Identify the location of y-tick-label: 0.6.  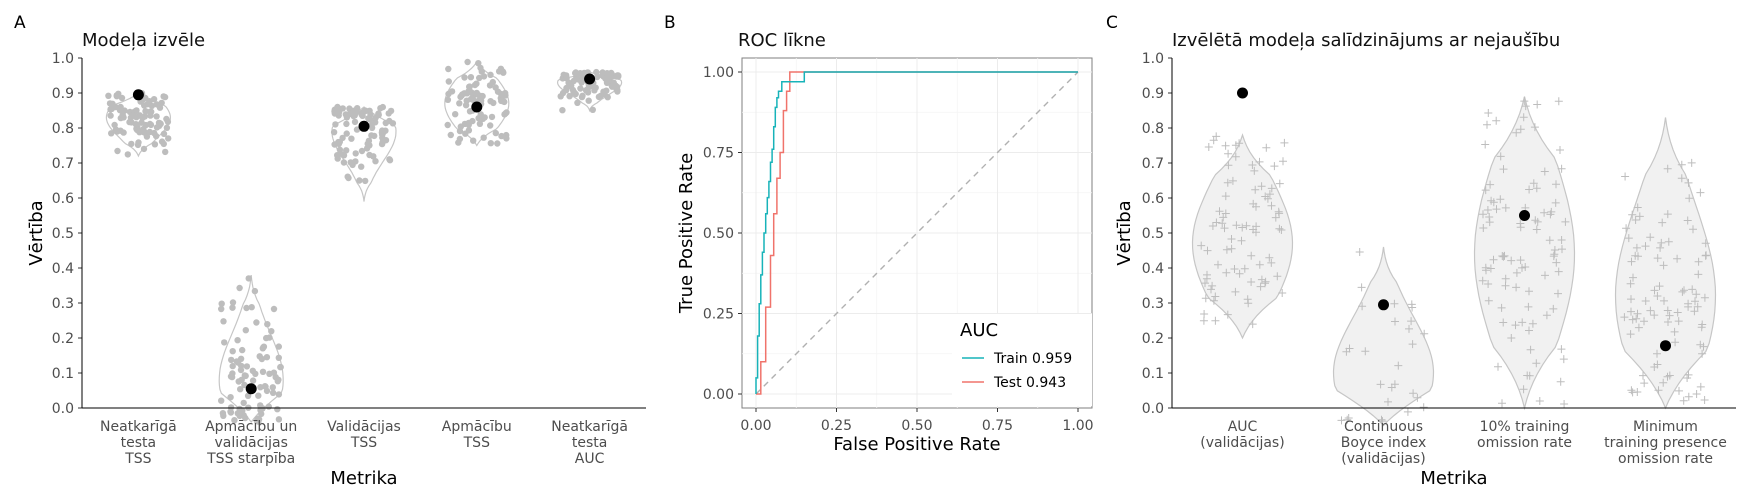
(1153, 199).